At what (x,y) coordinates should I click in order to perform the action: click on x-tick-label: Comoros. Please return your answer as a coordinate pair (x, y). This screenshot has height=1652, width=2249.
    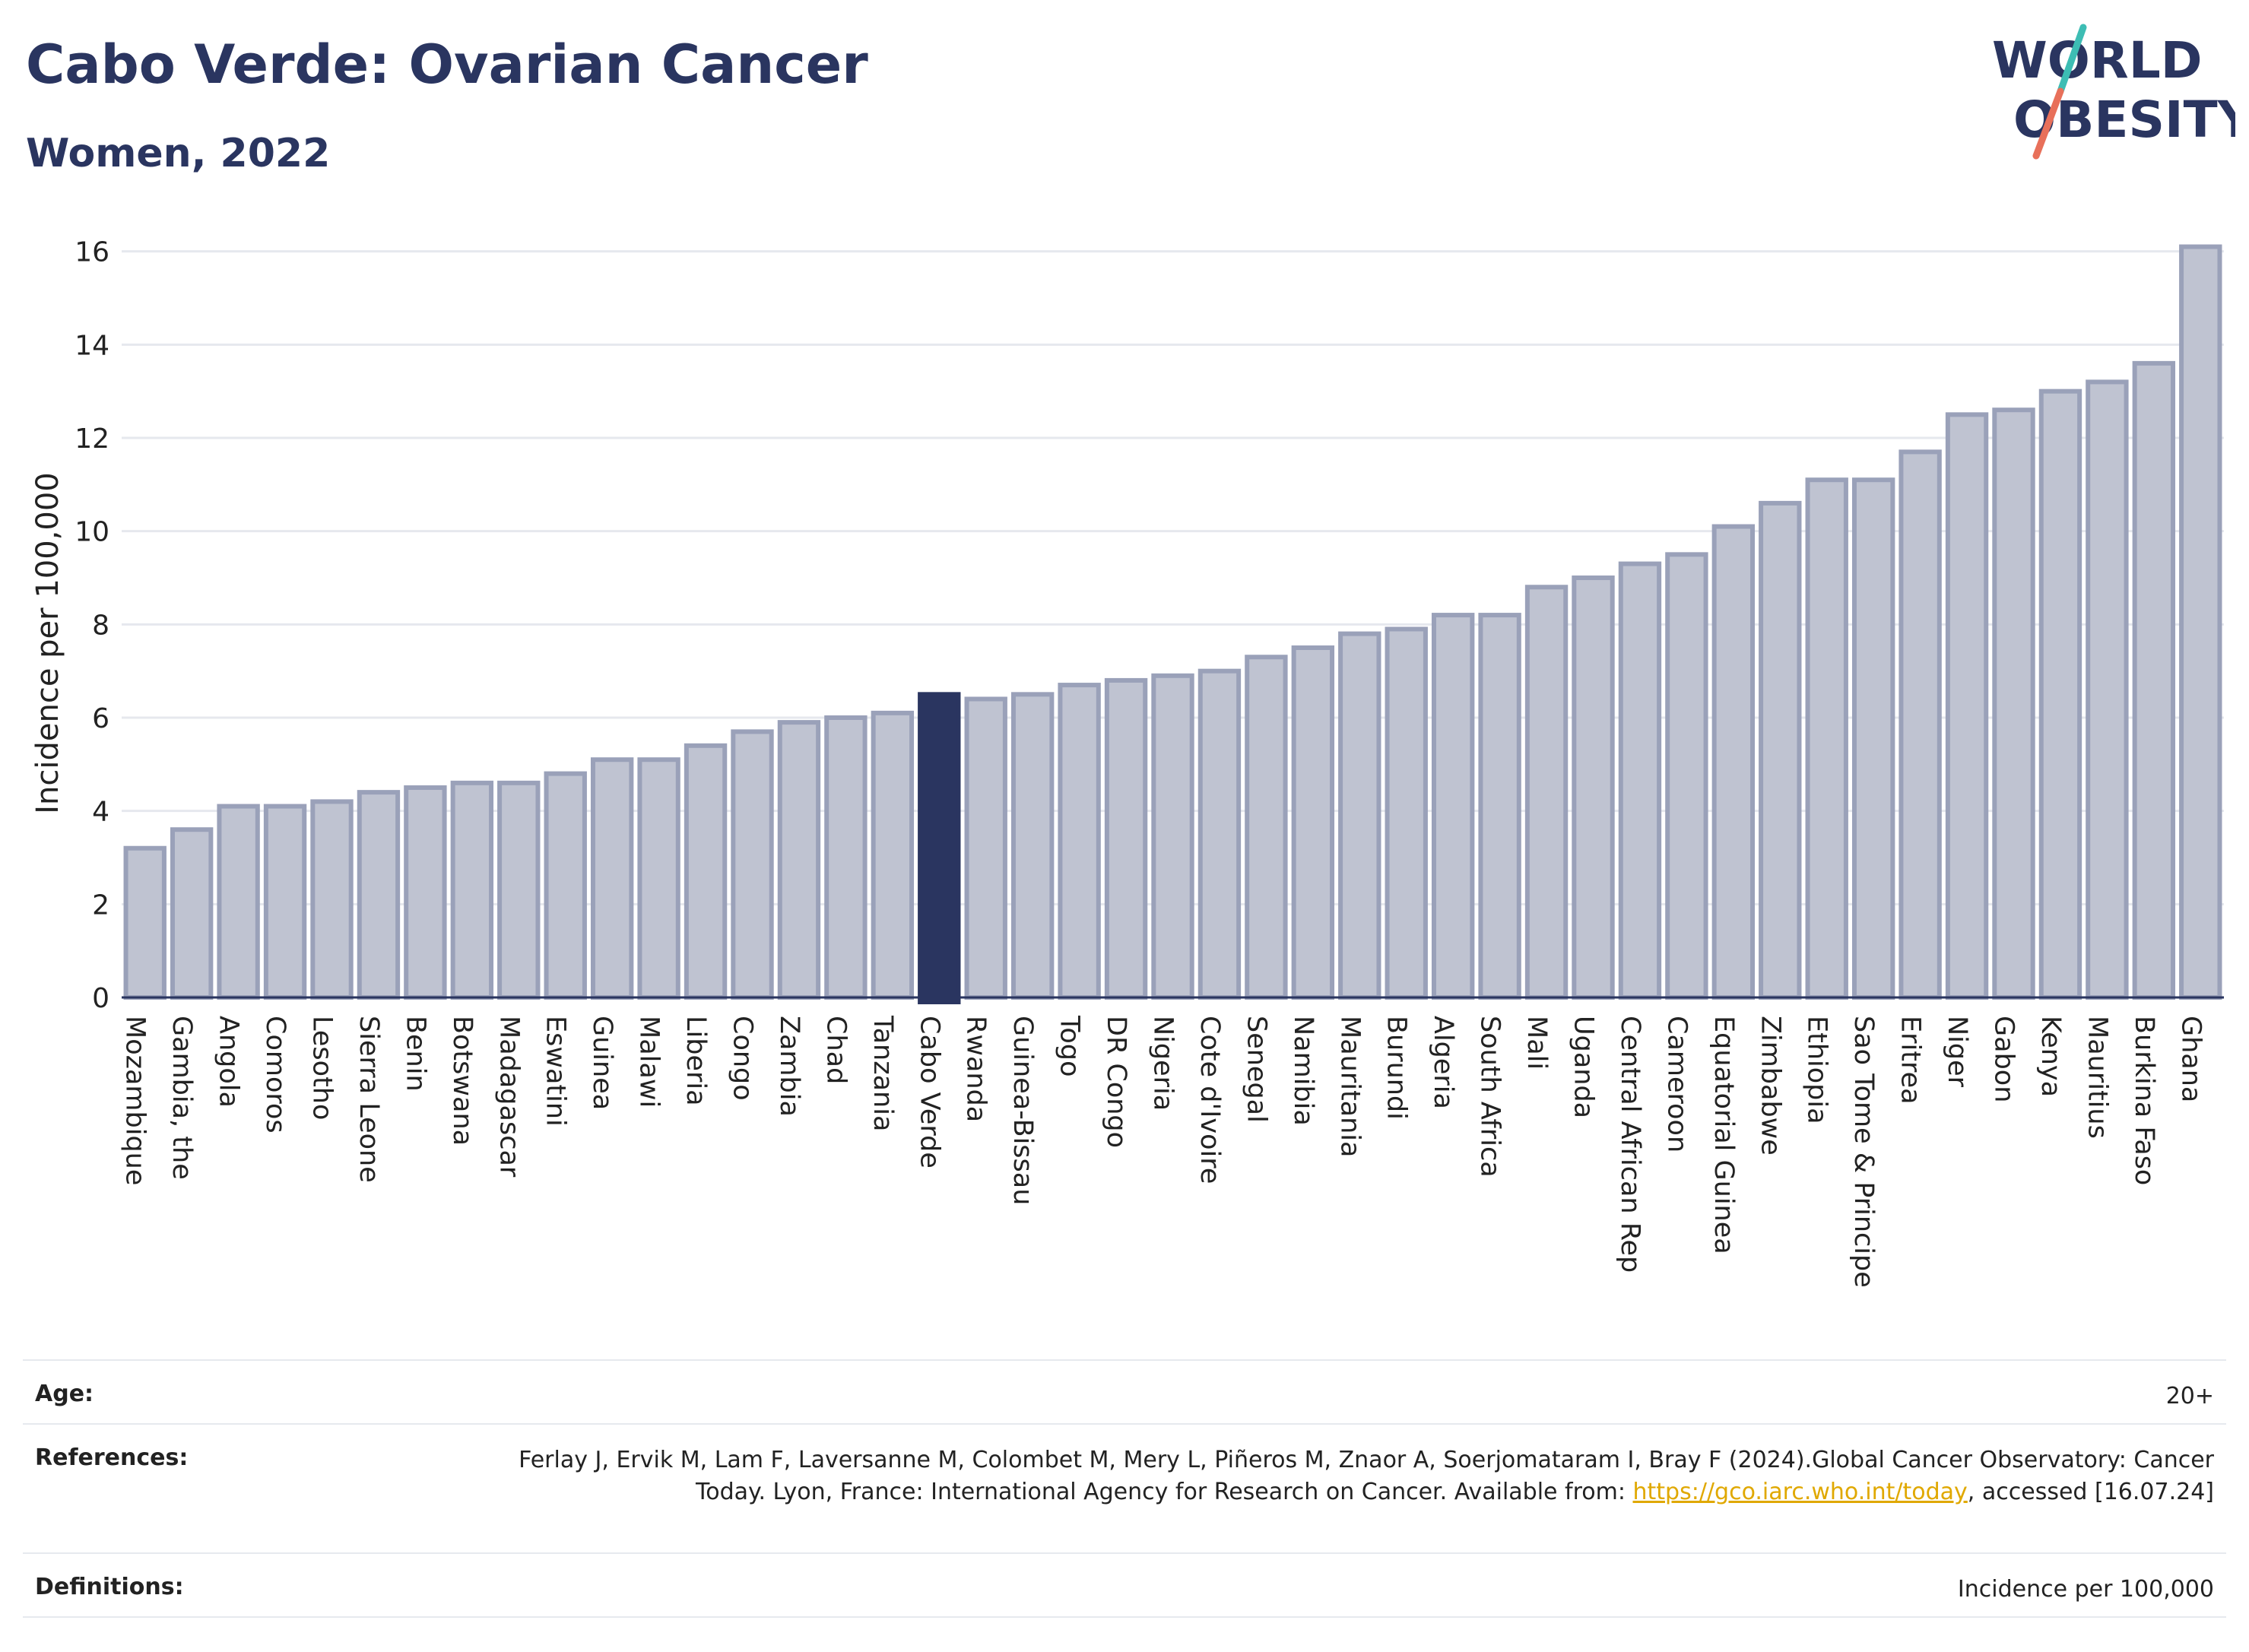
    Looking at the image, I should click on (275, 1075).